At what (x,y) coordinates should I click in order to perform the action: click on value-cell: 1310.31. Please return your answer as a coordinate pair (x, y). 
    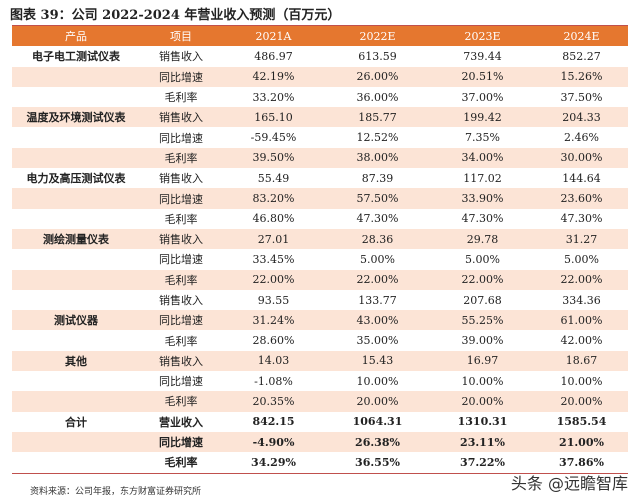
    Looking at the image, I should click on (482, 422).